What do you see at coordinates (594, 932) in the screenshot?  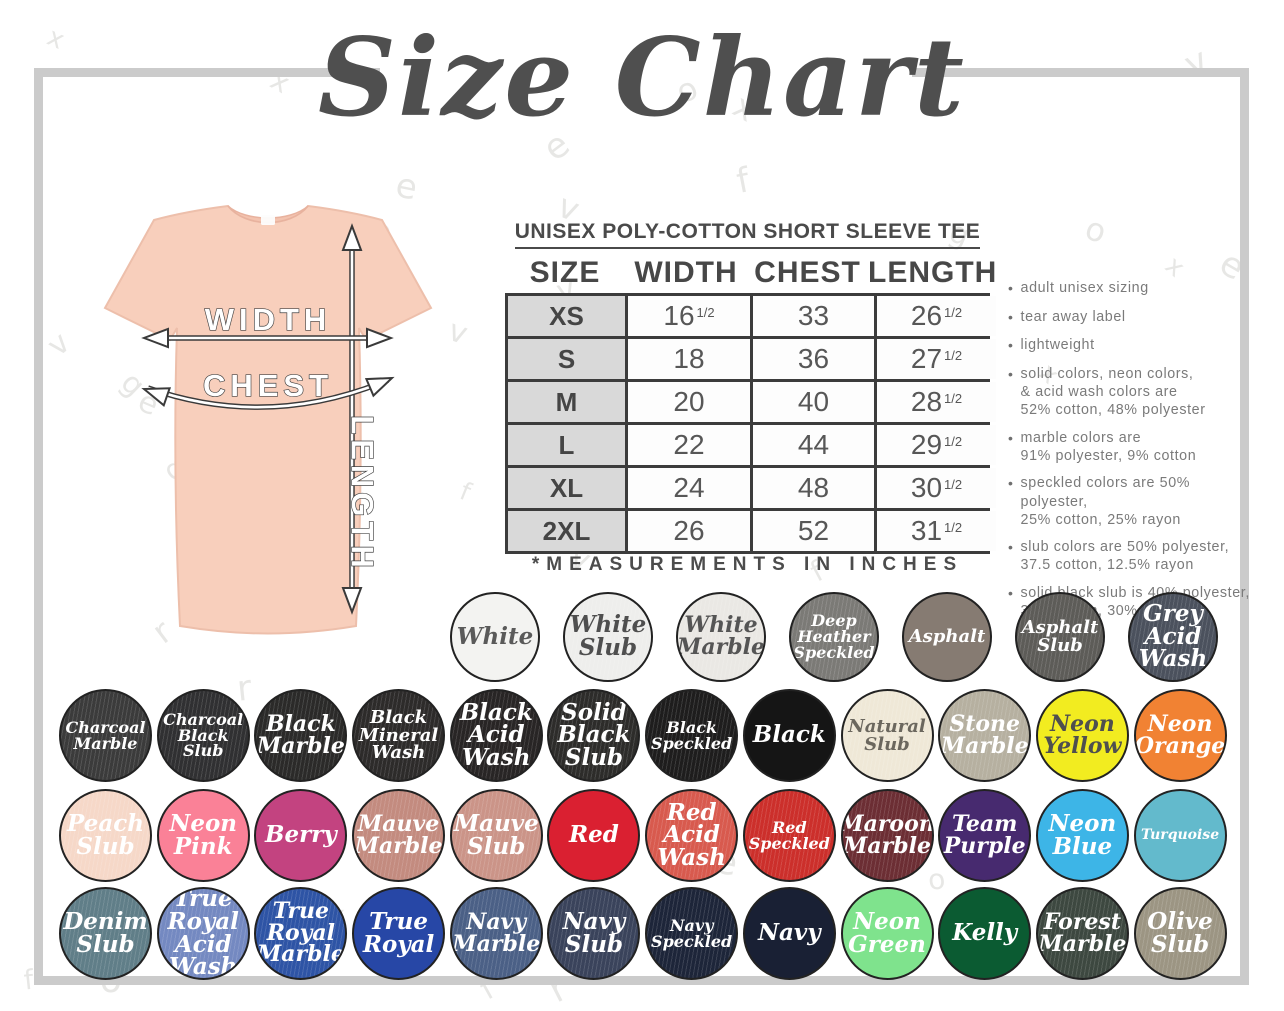 I see `swatch-label: Navy Slub` at bounding box center [594, 932].